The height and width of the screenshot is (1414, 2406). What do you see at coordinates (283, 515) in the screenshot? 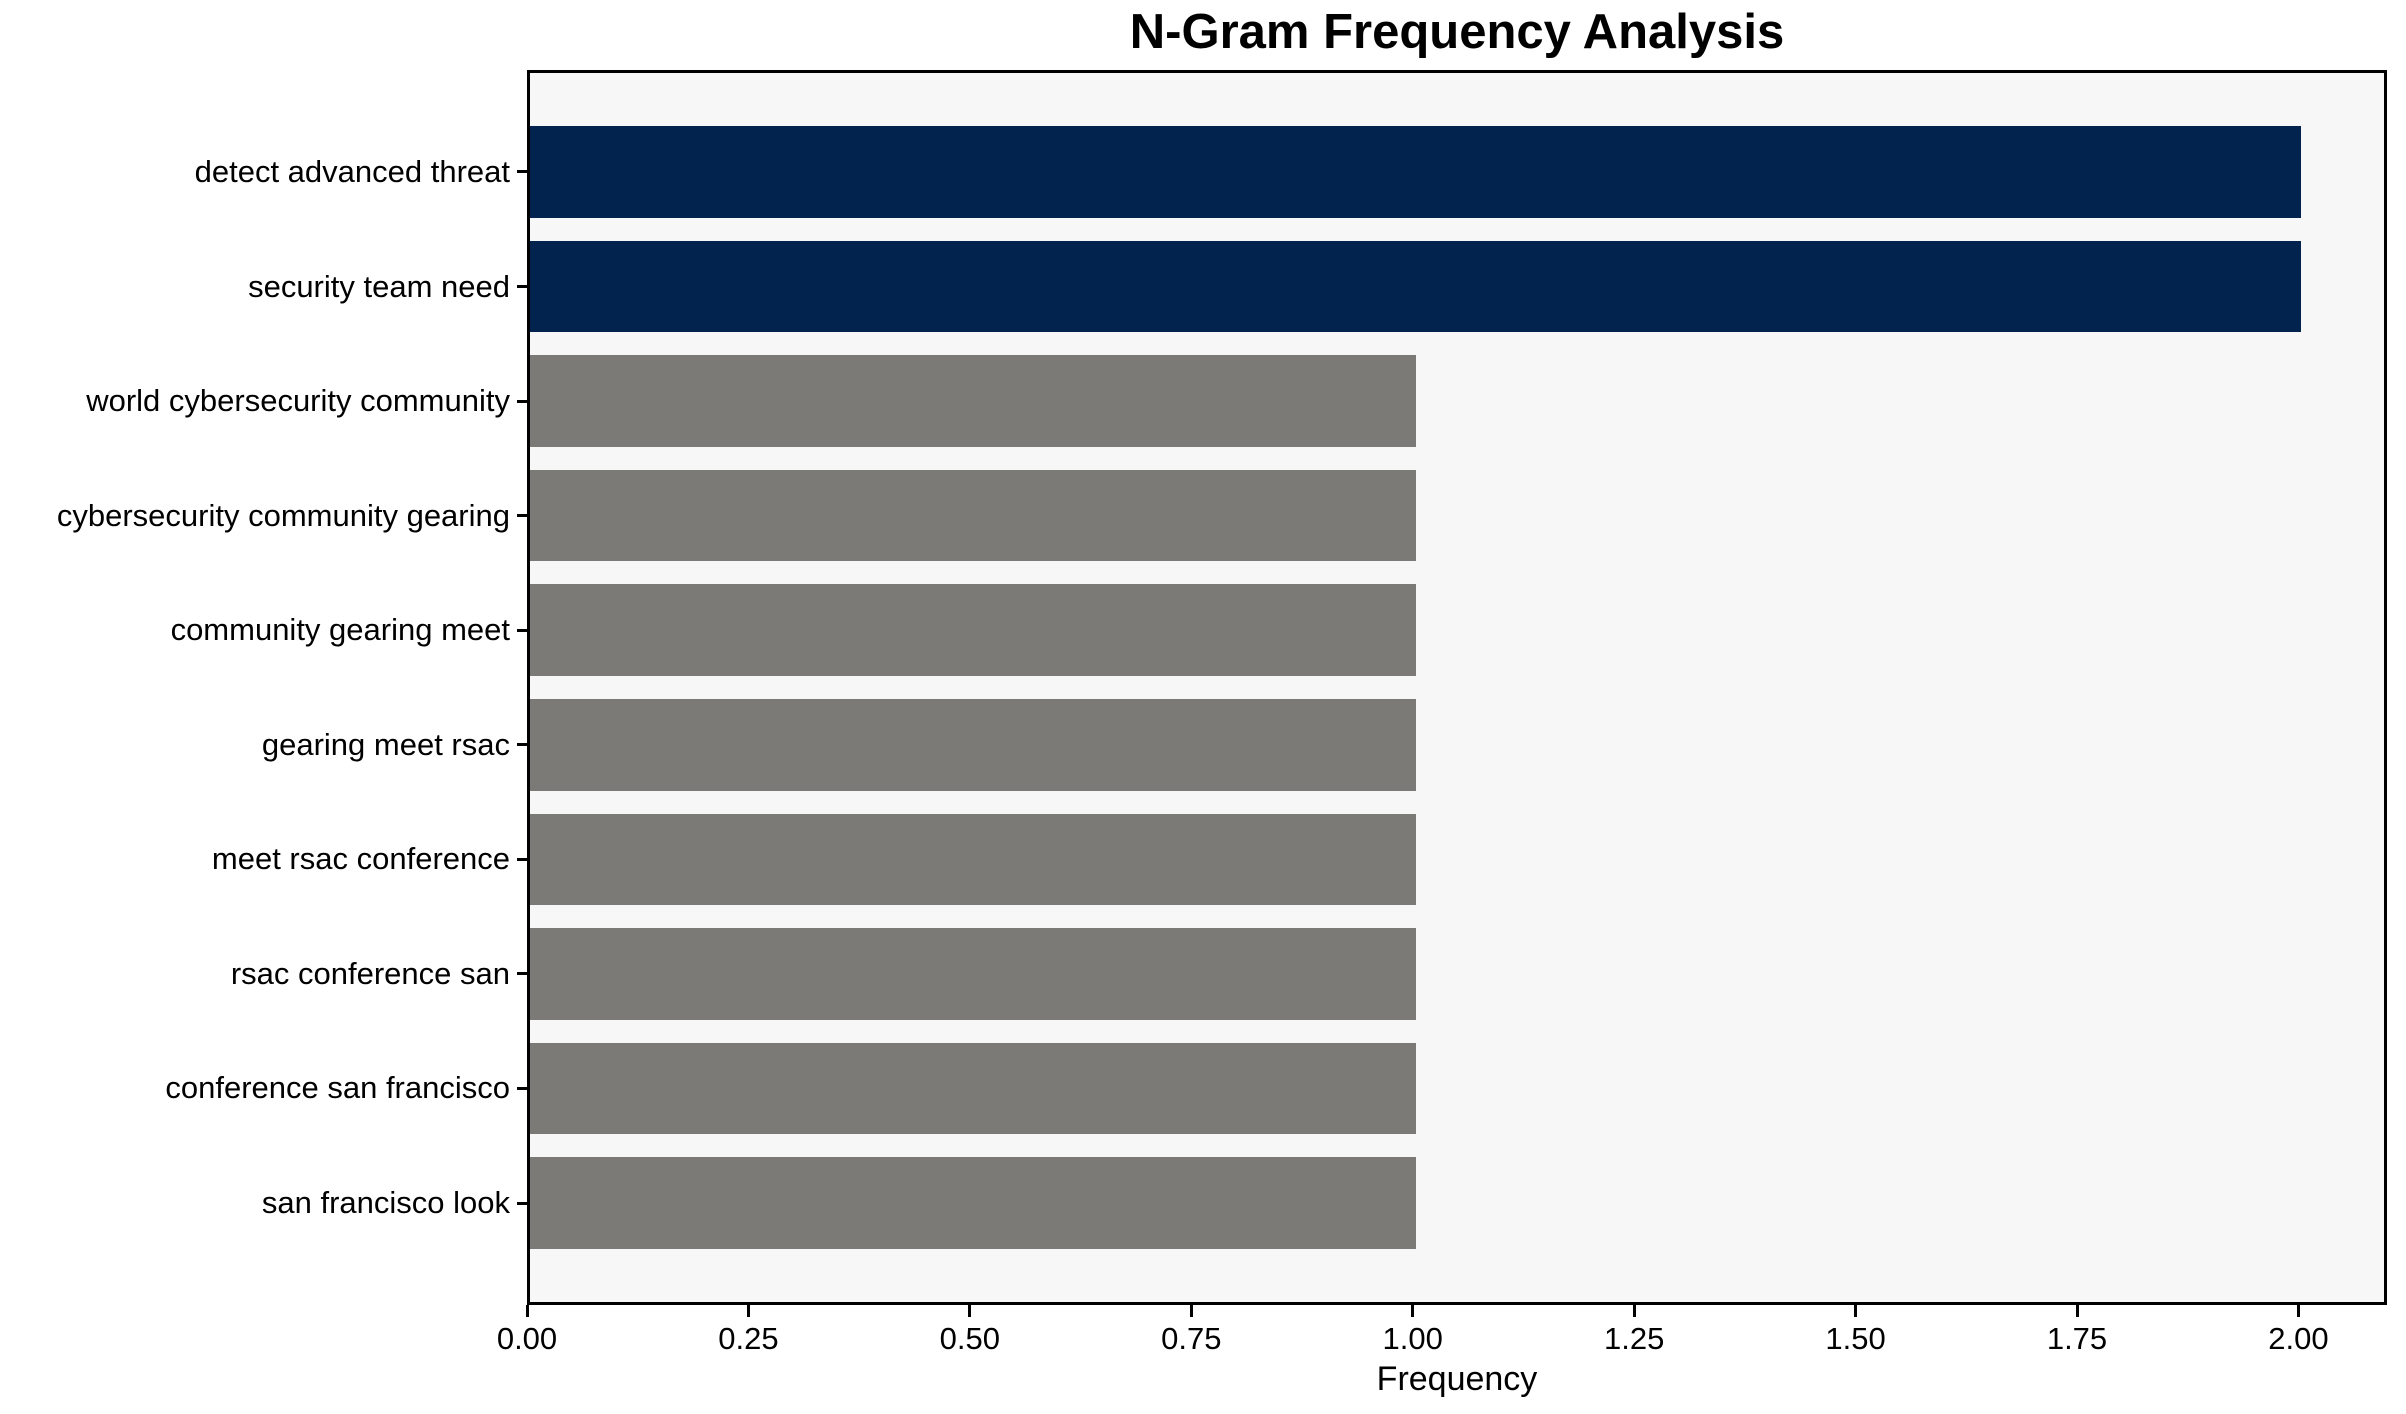
I see `y-tick-label: cybersecurity community gearing` at bounding box center [283, 515].